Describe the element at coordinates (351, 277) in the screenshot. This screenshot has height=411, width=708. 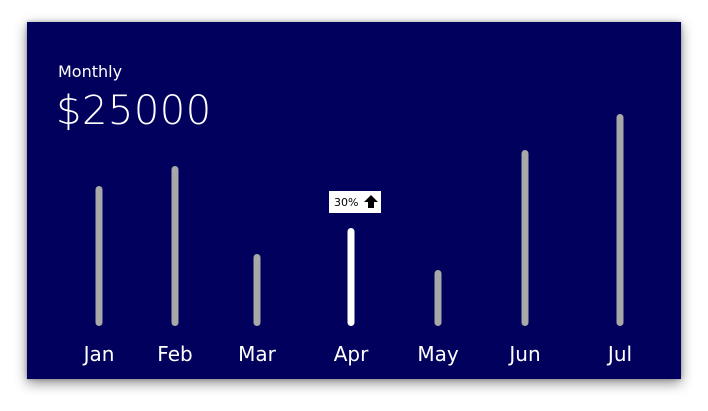
I see `bar-apr` at that location.